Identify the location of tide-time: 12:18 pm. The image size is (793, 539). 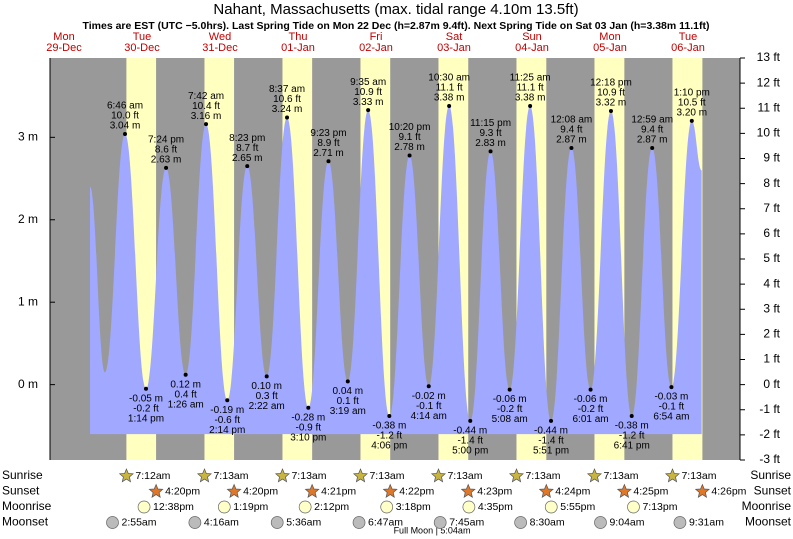
(611, 83).